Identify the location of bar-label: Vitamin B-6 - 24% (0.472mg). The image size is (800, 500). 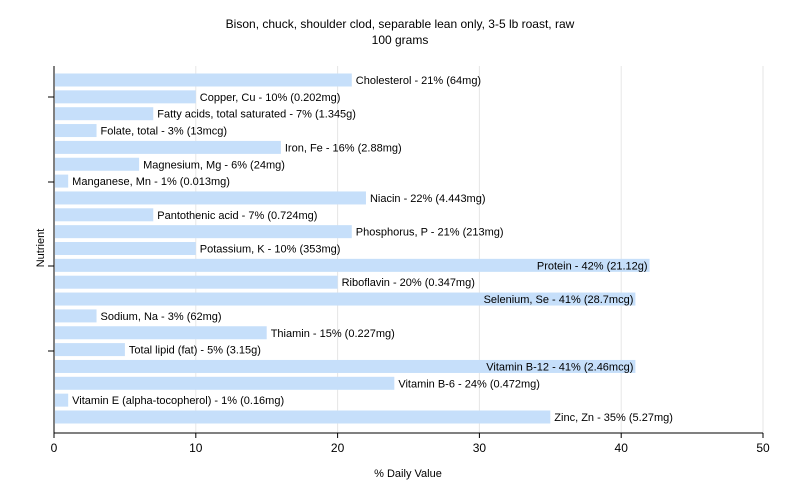
(469, 384).